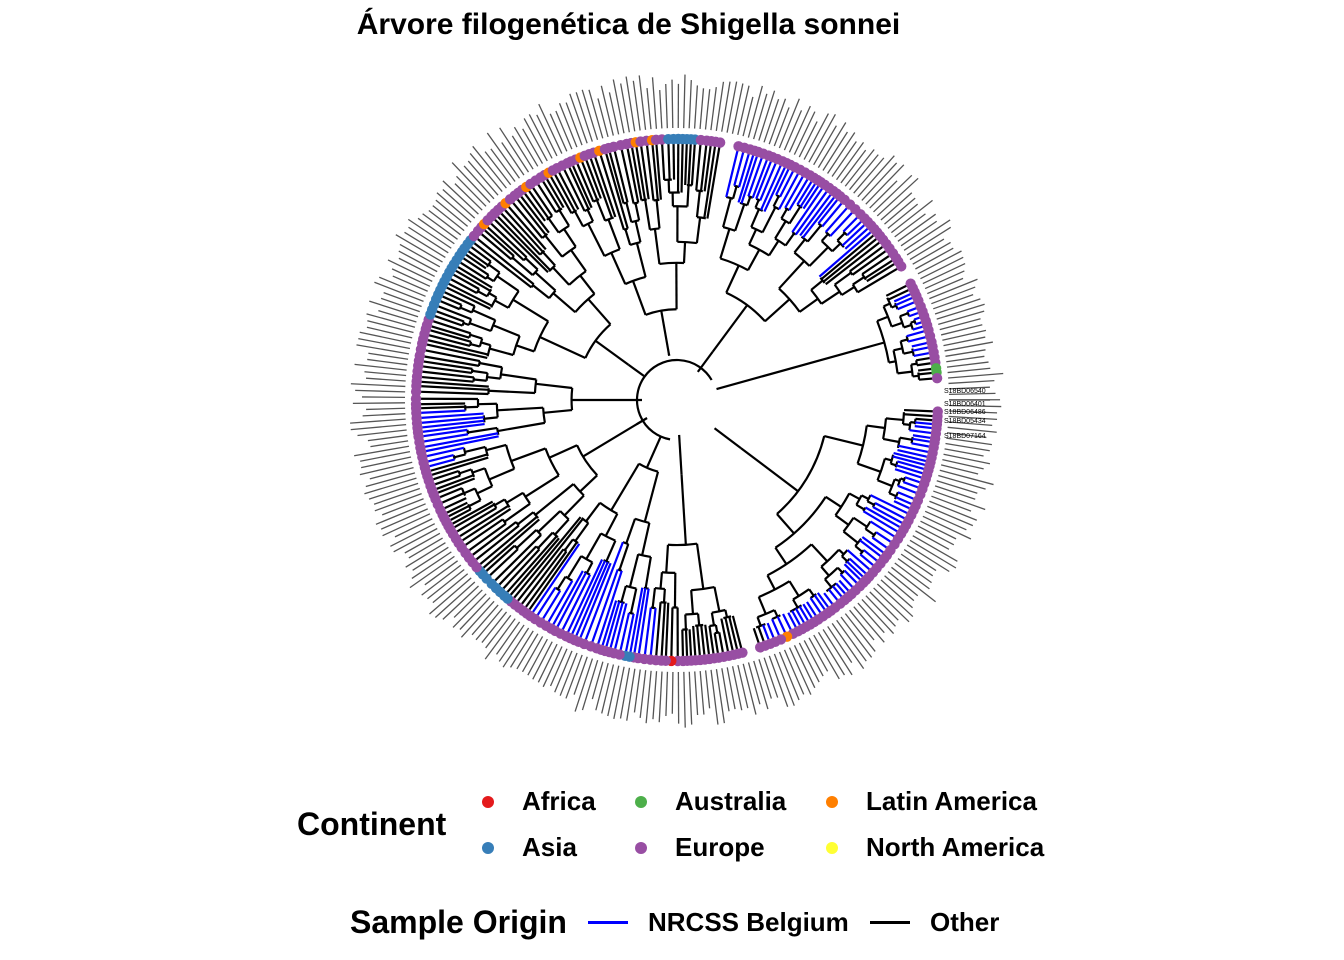 Image resolution: width=1344 pixels, height=960 pixels. I want to click on other-line-icon, so click(890, 922).